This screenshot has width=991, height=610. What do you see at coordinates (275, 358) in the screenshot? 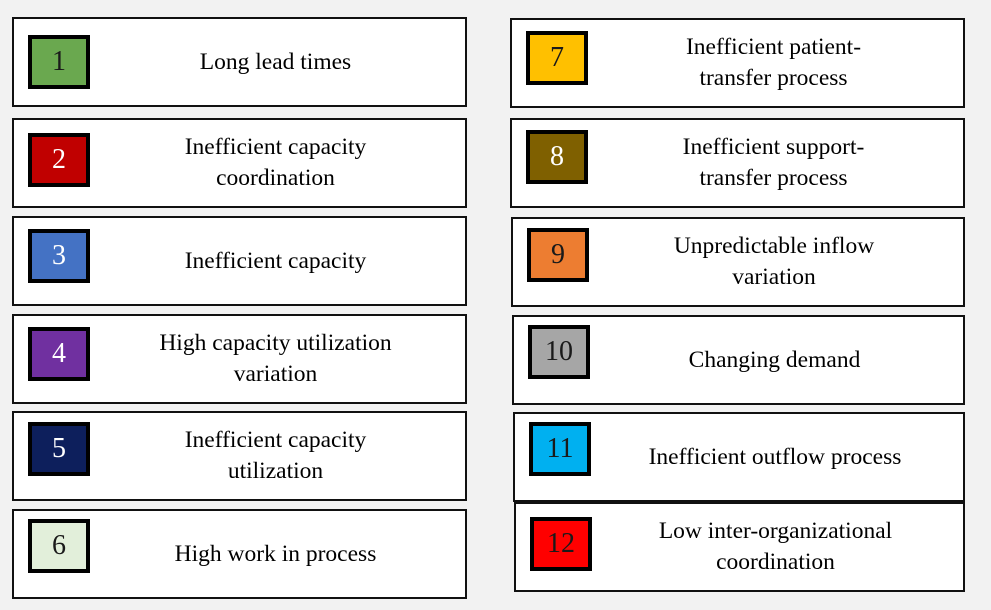
I see `item-label: High capacity utilization variation` at bounding box center [275, 358].